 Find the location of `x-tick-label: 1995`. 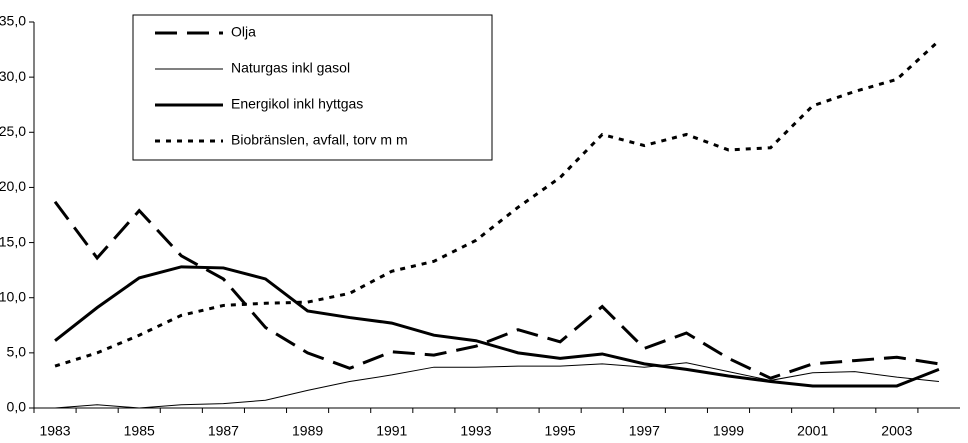

x-tick-label: 1995 is located at coordinates (560, 431).